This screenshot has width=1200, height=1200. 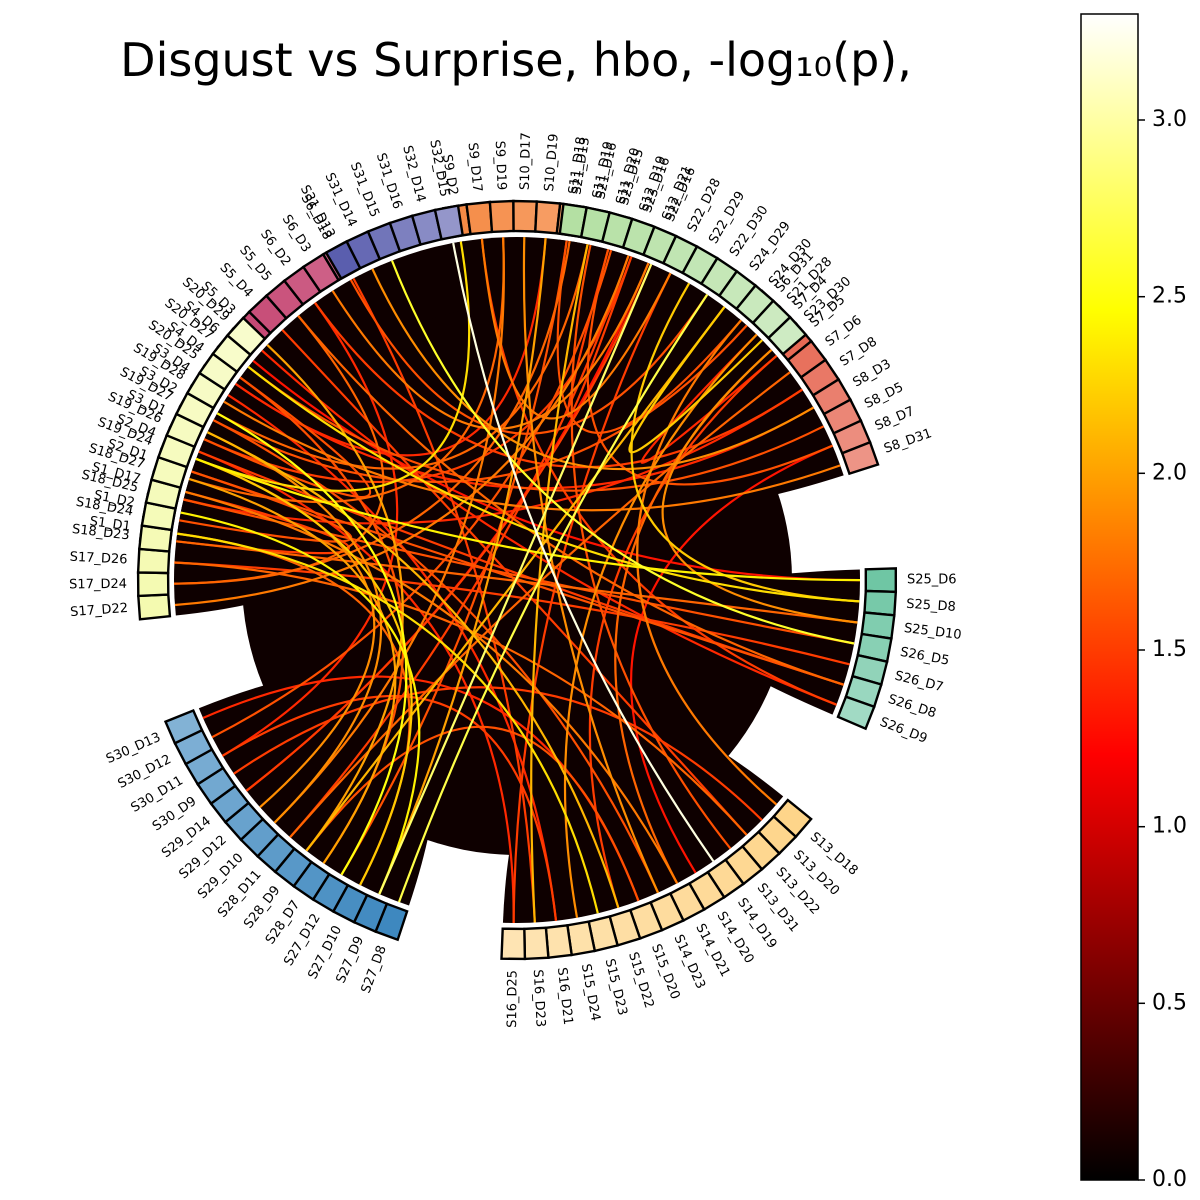 I want to click on chord-S6_D2-S30_D11, so click(x=310, y=529).